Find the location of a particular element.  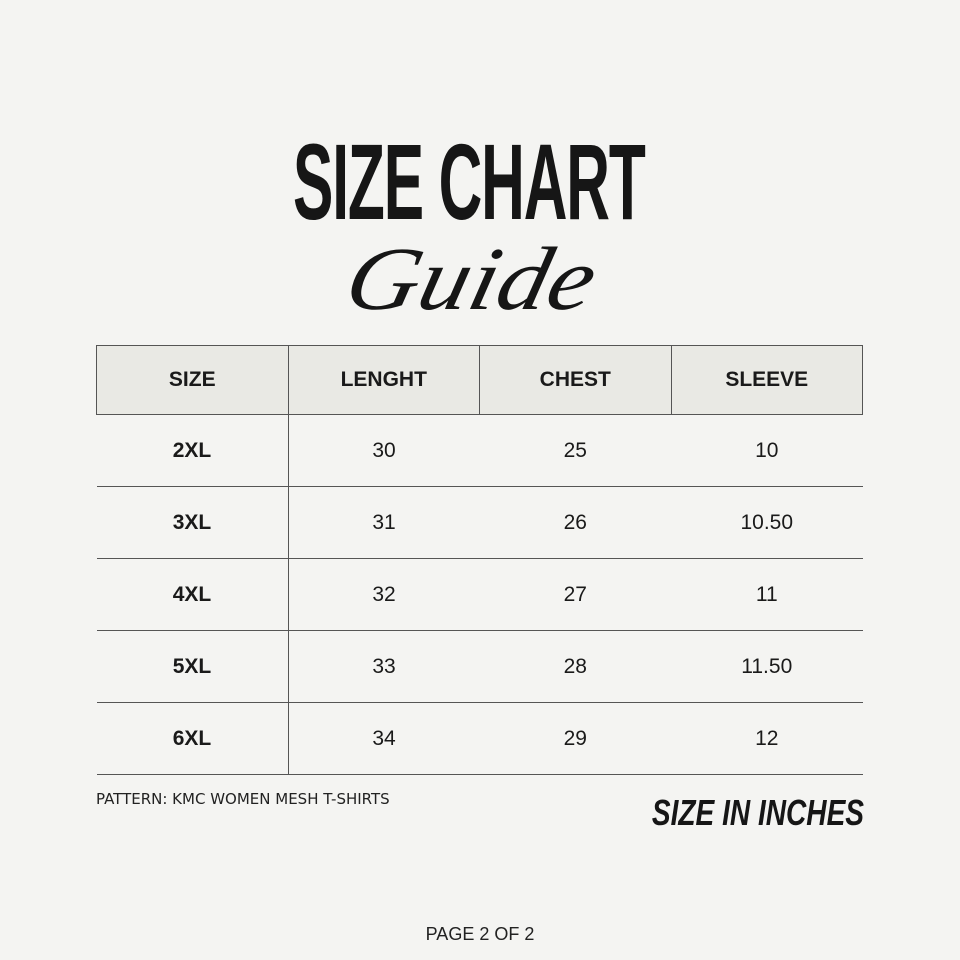

cell-chest: 26 is located at coordinates (575, 522).